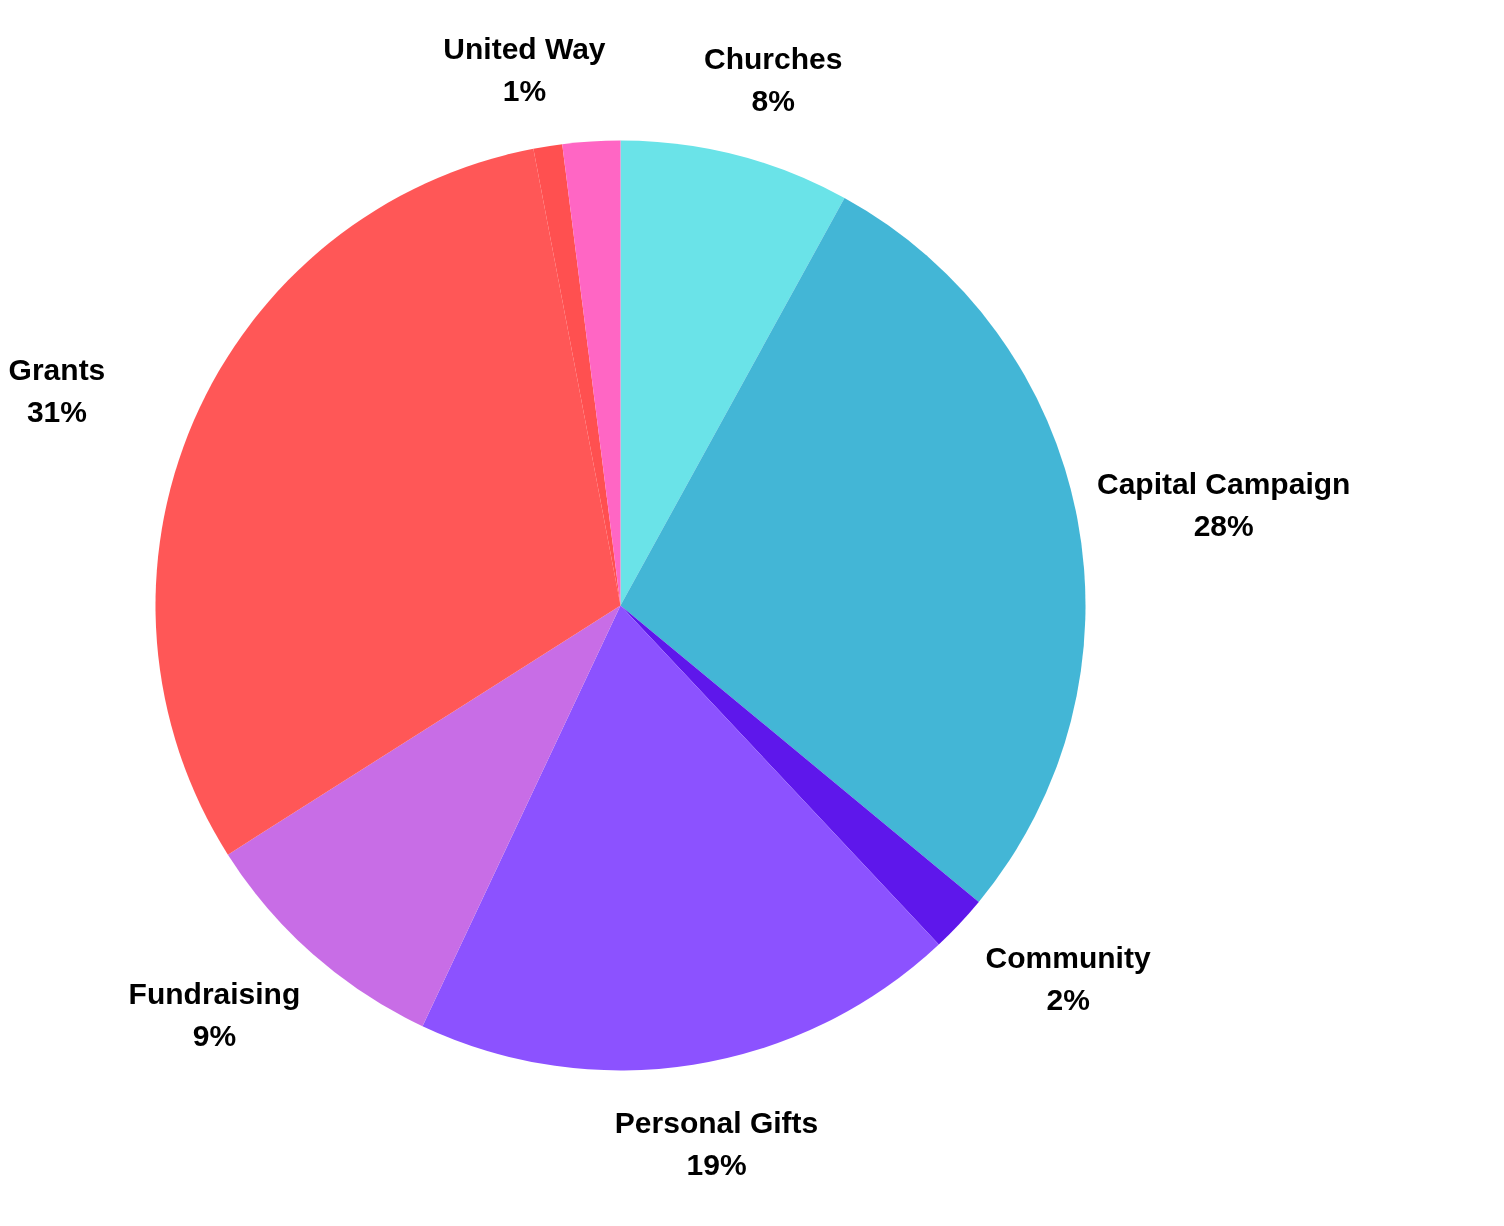 This screenshot has width=1504, height=1226. I want to click on slice-label: Grants, so click(57, 369).